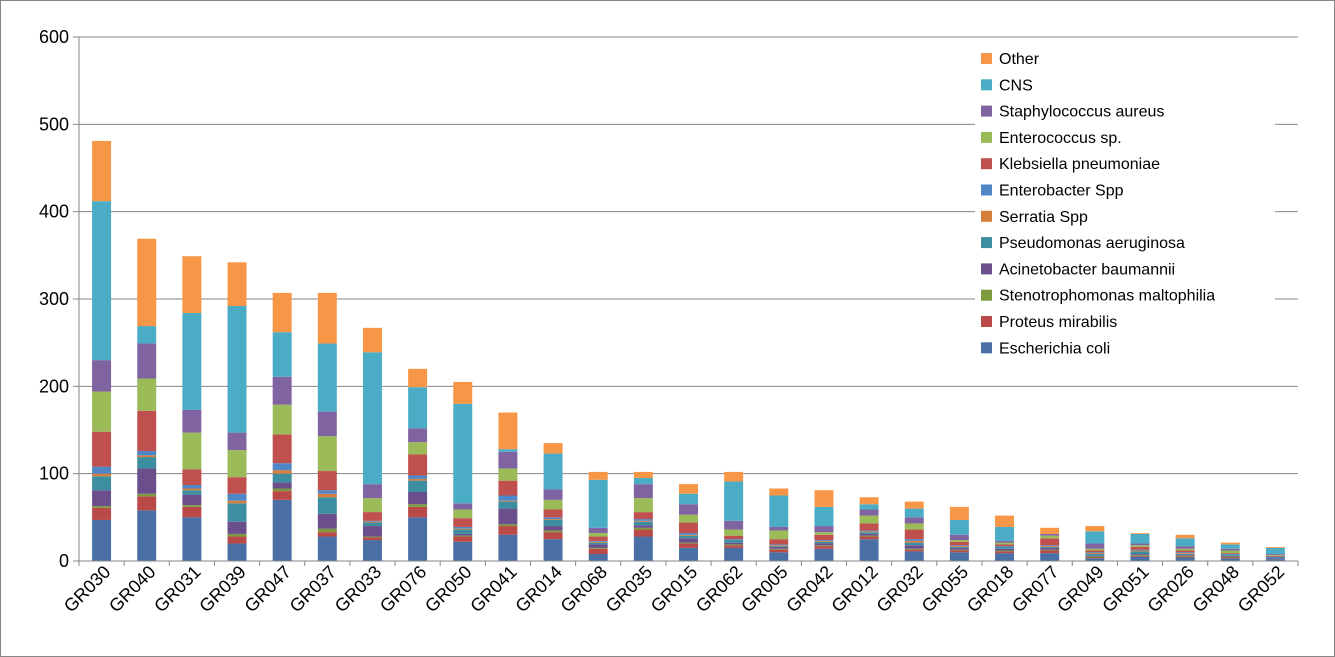  What do you see at coordinates (1061, 191) in the screenshot?
I see `legend-label: Enterobacter Spp` at bounding box center [1061, 191].